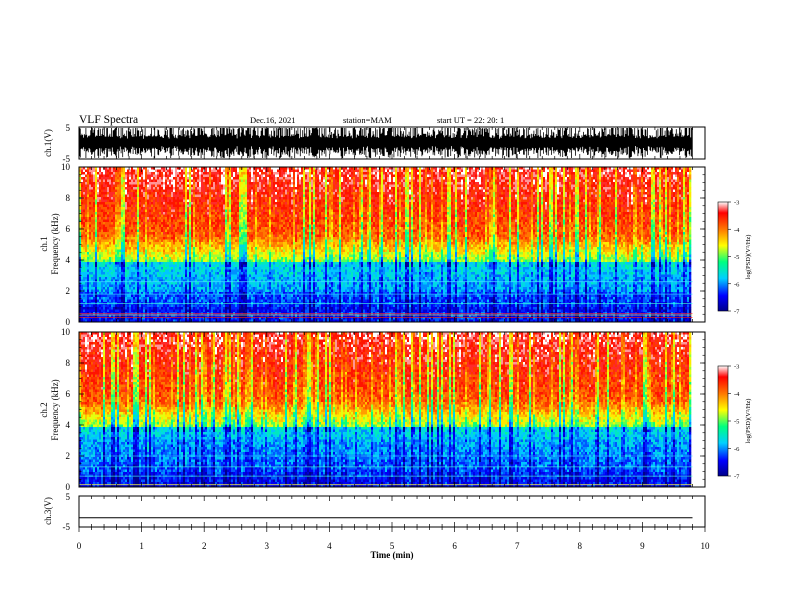 This screenshot has height=612, width=792. What do you see at coordinates (470, 120) in the screenshot?
I see `start-time-label: start UT = 22: 20: 1` at bounding box center [470, 120].